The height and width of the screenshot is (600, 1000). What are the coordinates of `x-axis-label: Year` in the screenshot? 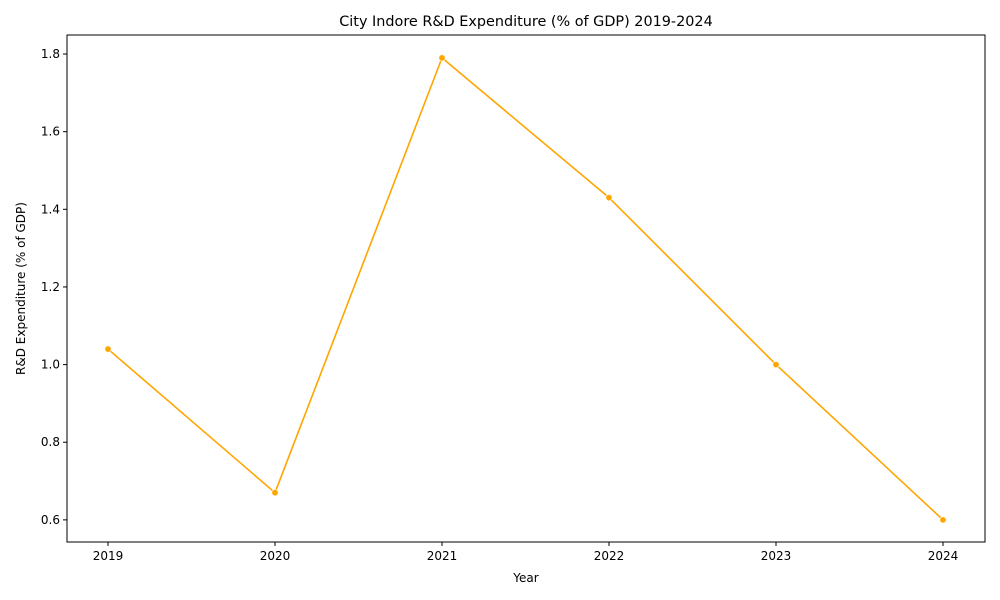 It's located at (525, 578).